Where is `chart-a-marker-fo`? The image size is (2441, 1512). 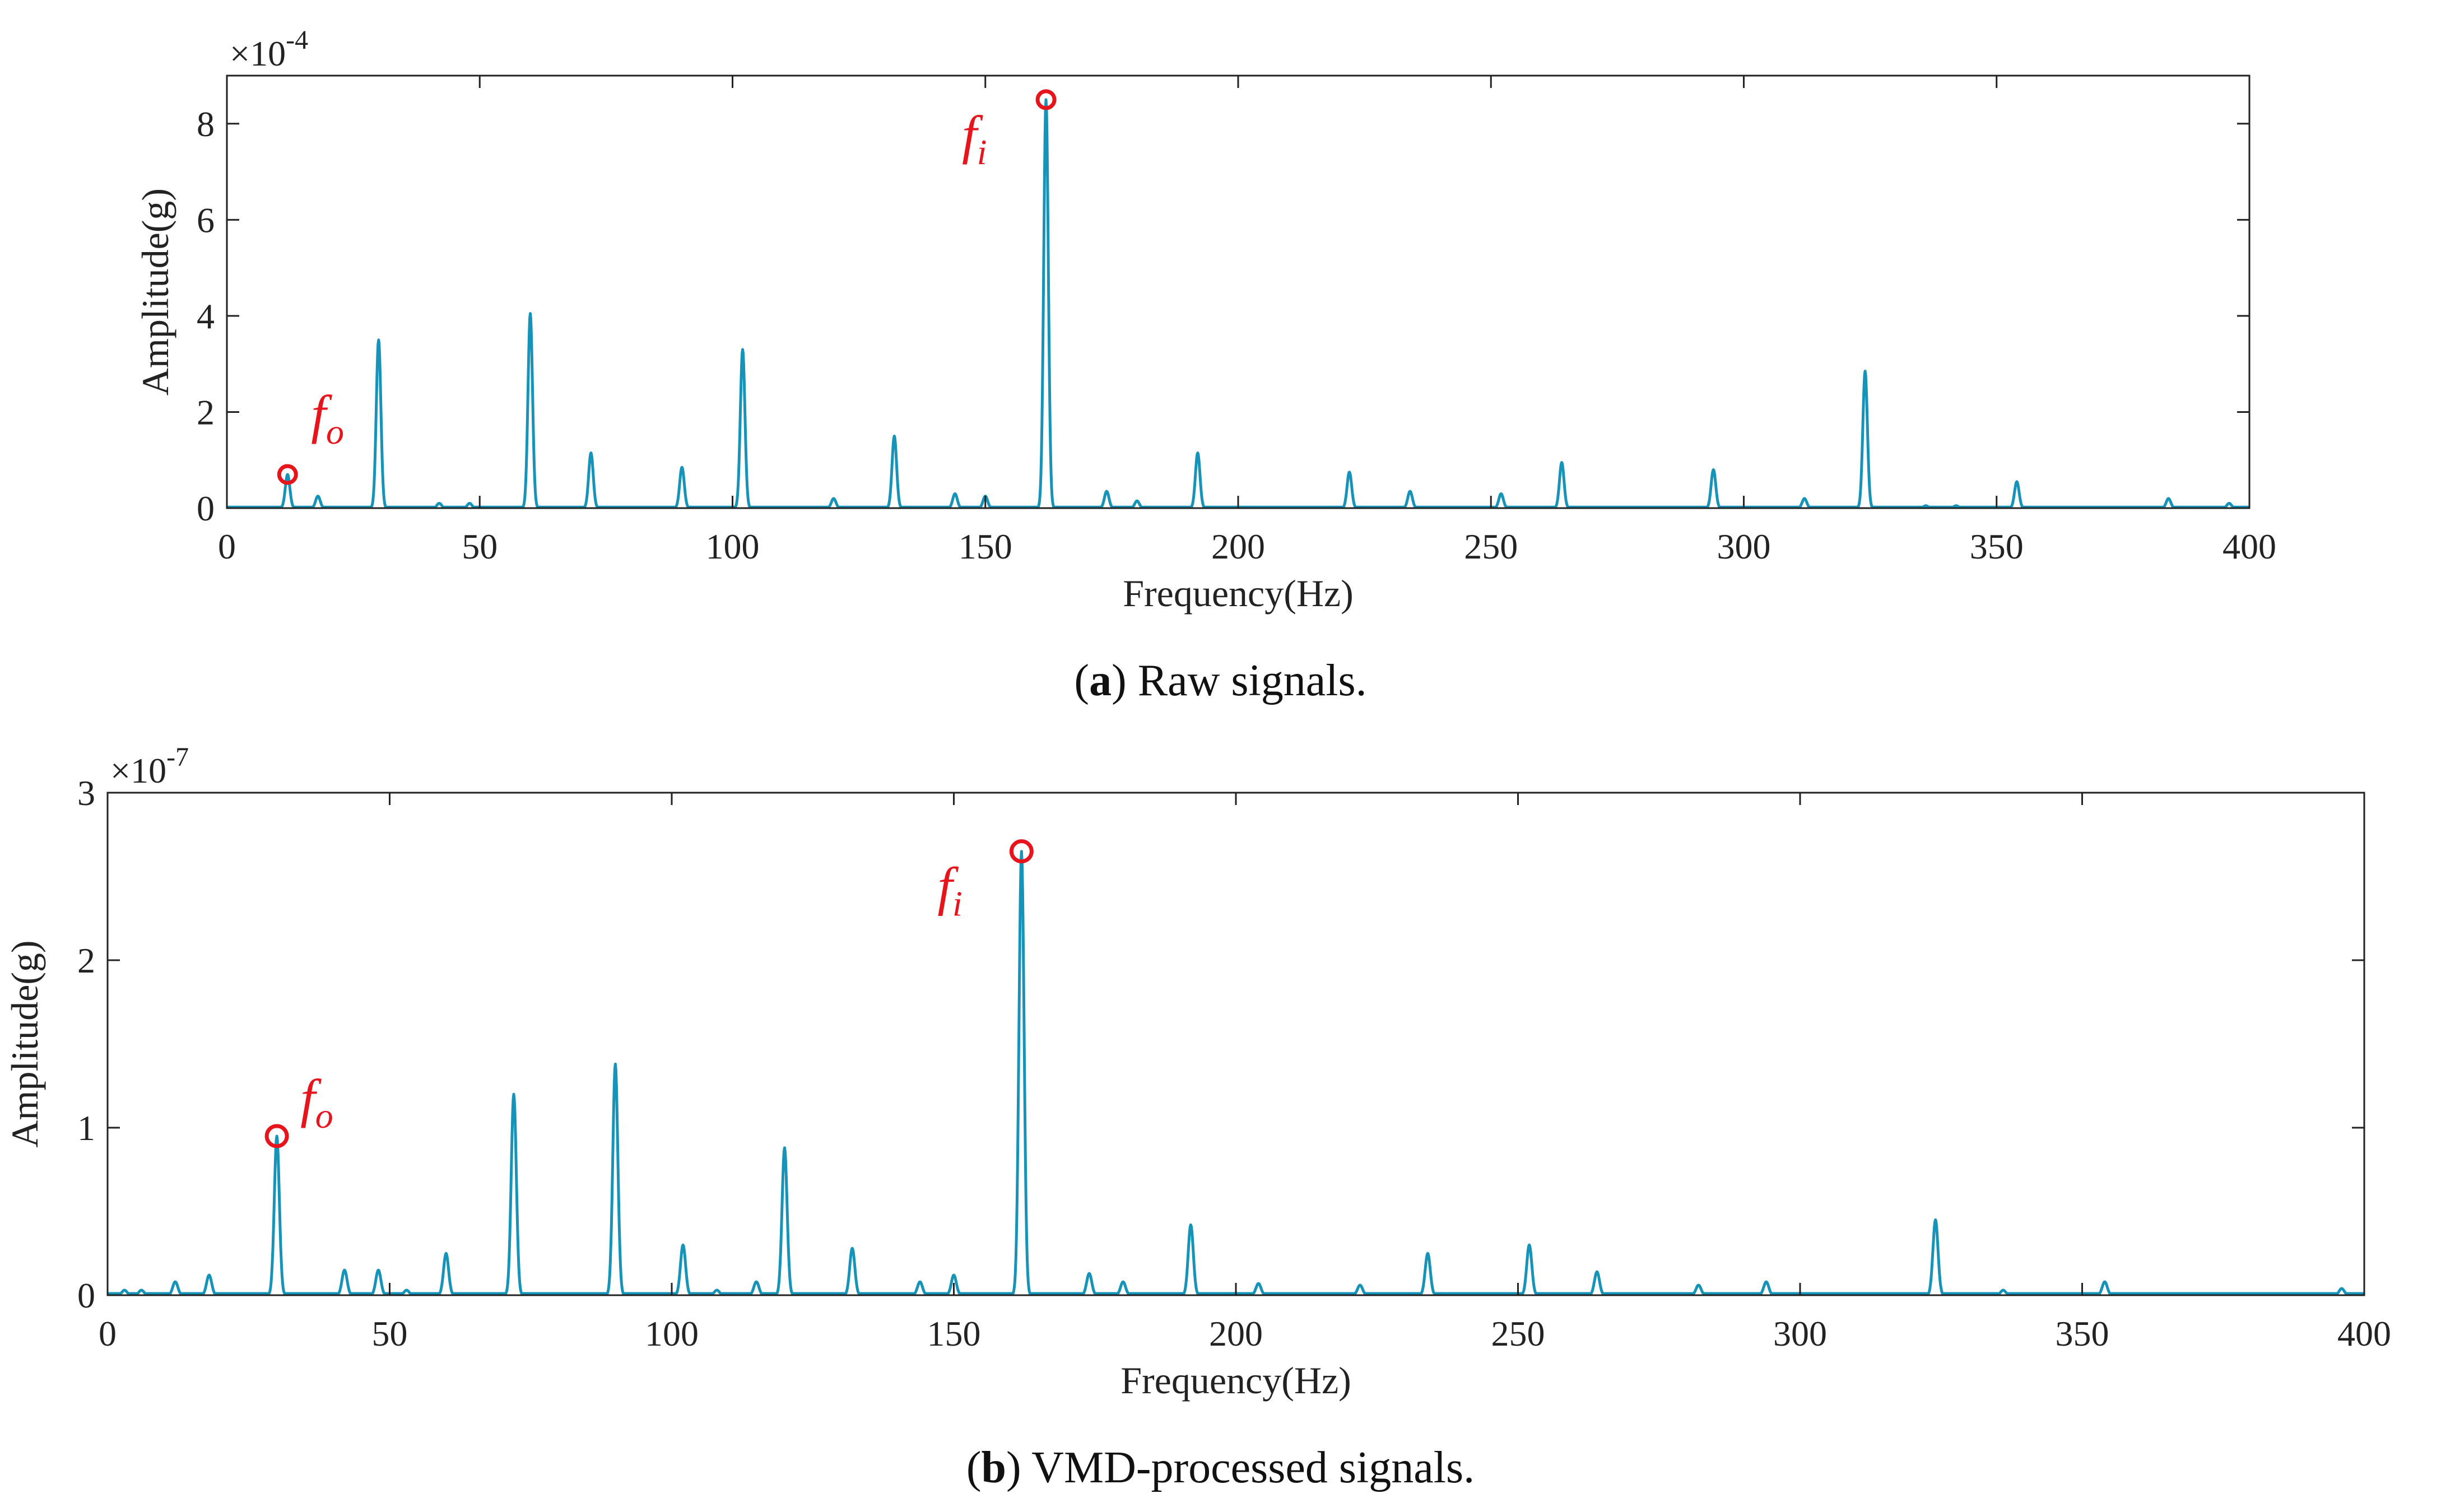 chart-a-marker-fo is located at coordinates (287, 474).